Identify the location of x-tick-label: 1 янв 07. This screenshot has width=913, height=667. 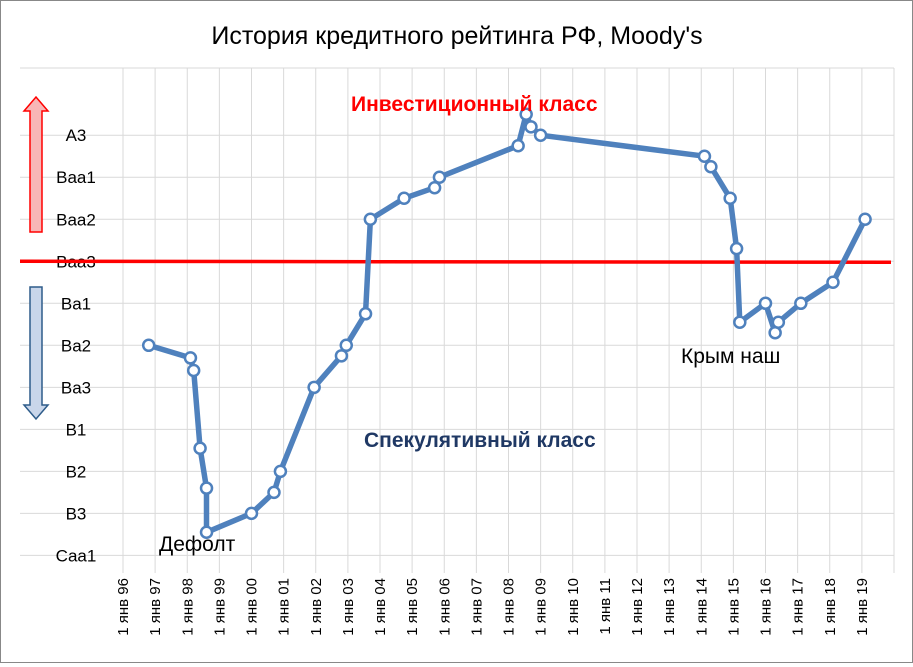
(476, 607).